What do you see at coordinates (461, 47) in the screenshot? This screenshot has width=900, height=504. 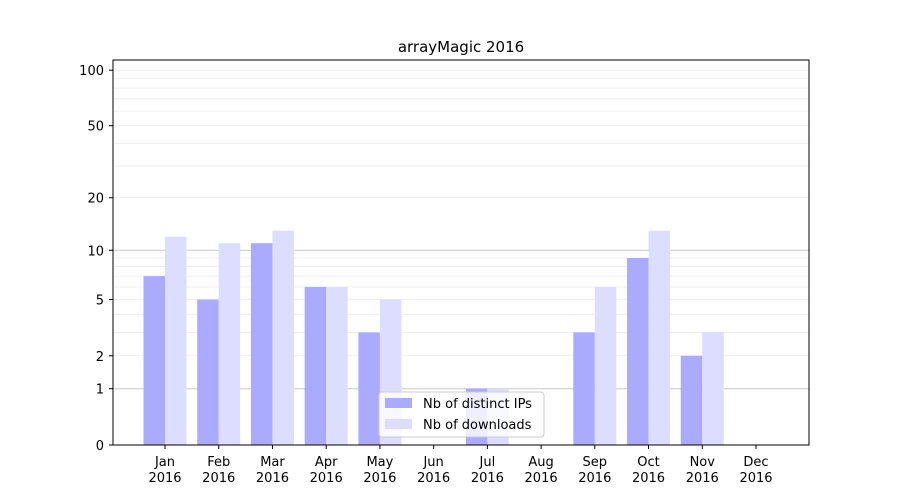 I see `chart-title: arrayMagic 2016` at bounding box center [461, 47].